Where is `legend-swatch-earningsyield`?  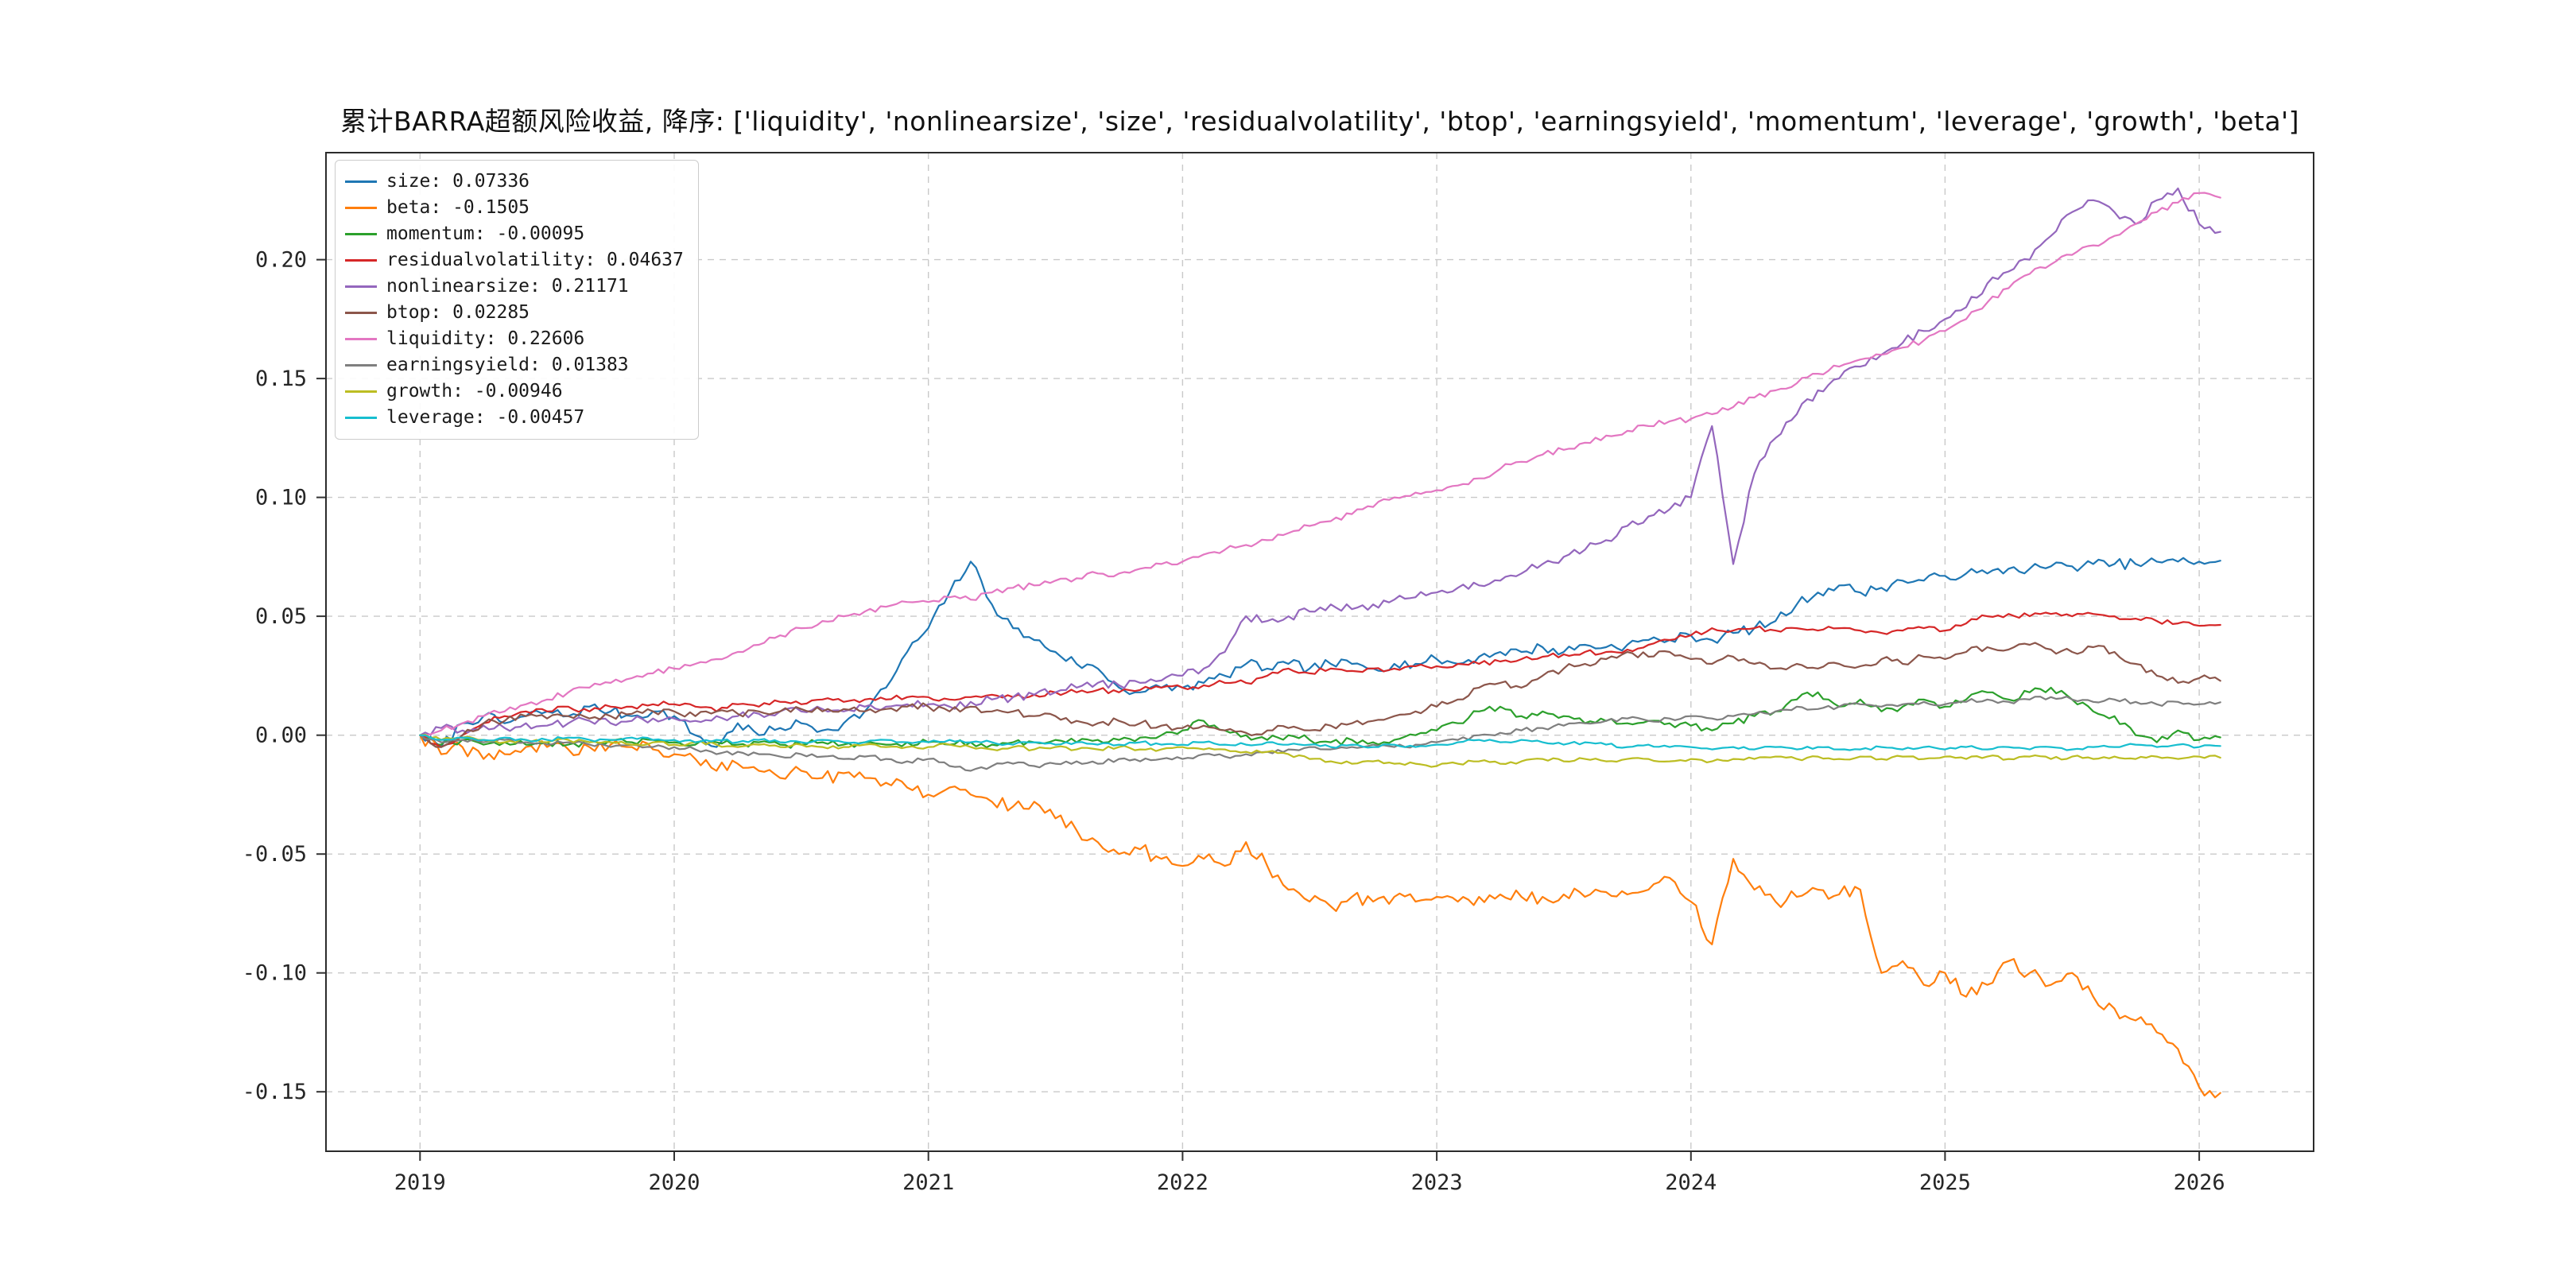
legend-swatch-earningsyield is located at coordinates (361, 365).